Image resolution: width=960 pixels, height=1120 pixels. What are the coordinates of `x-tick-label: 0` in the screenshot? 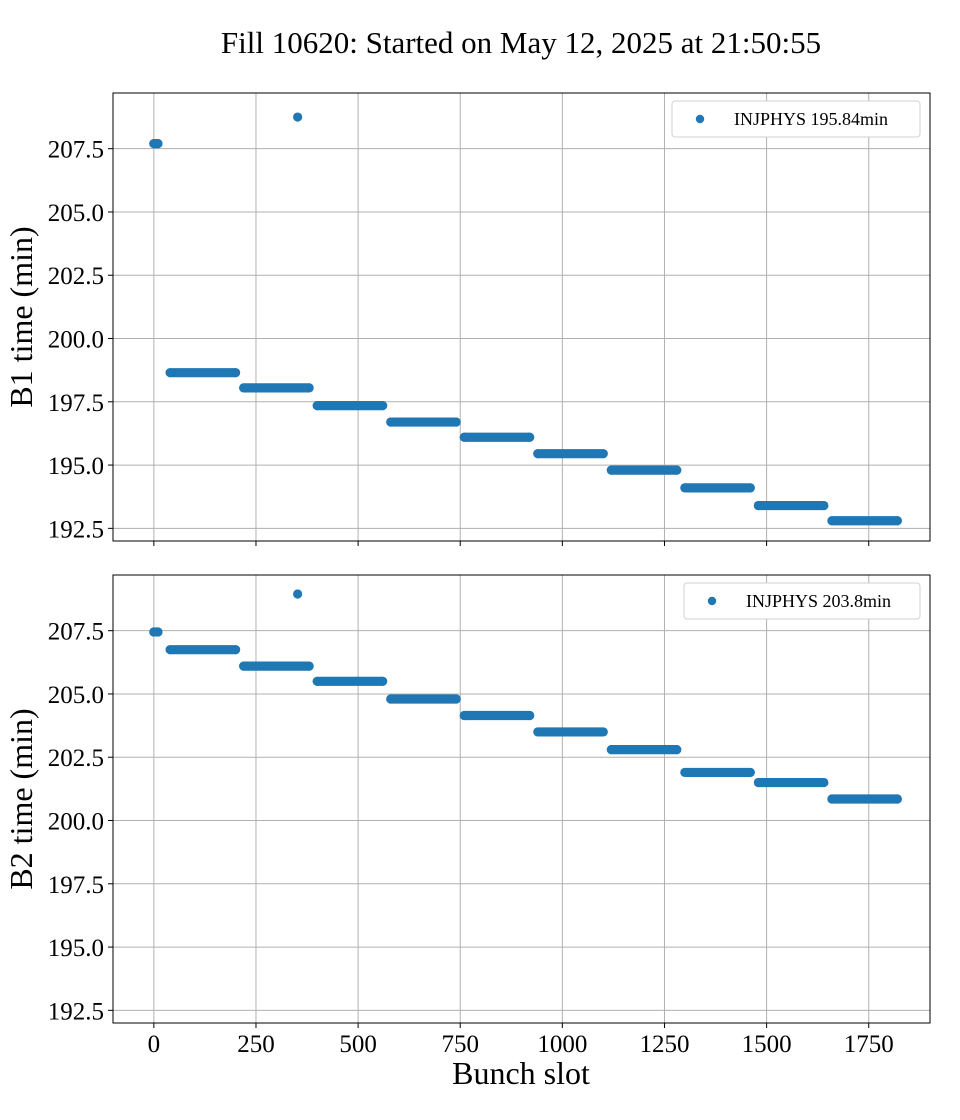 It's located at (154, 1044).